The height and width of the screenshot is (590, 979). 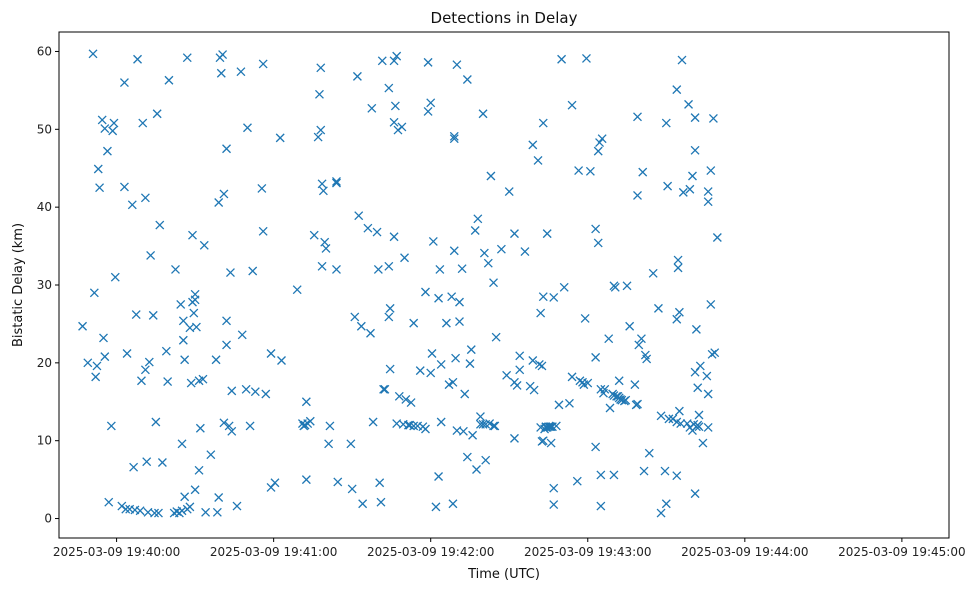 I want to click on x-axis-label: Time (UTC), so click(x=503, y=574).